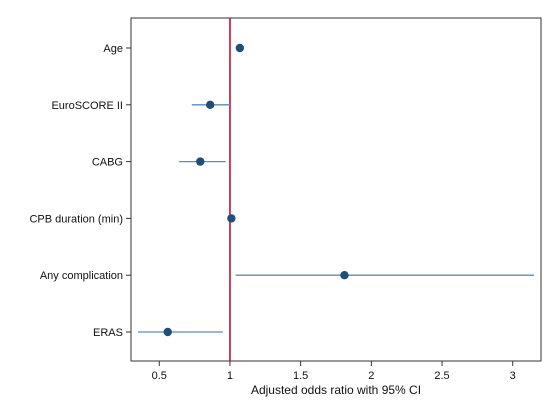  Describe the element at coordinates (441, 376) in the screenshot. I see `x-tick-label: 2.5` at that location.